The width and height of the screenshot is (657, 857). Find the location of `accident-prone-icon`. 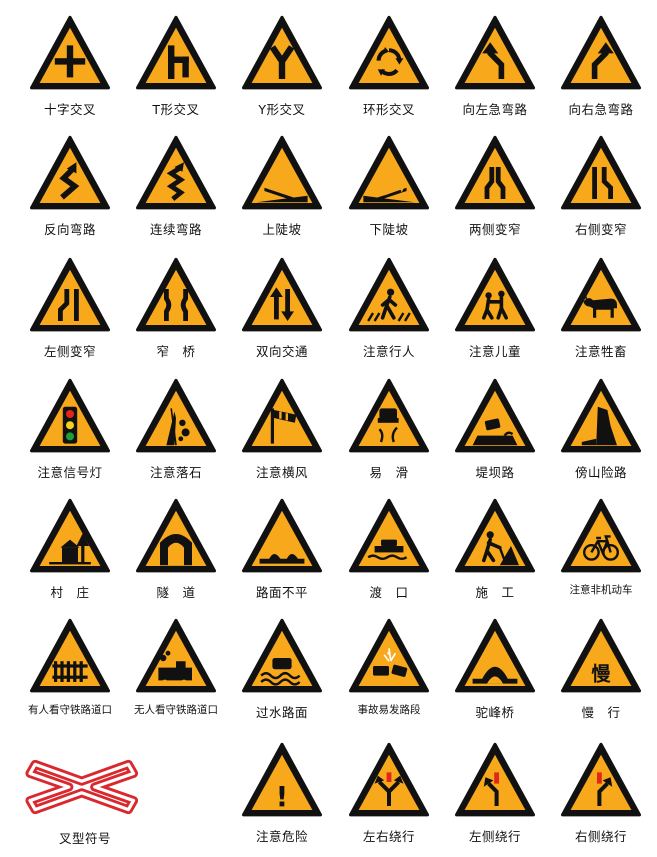

accident-prone-icon is located at coordinates (389, 655).